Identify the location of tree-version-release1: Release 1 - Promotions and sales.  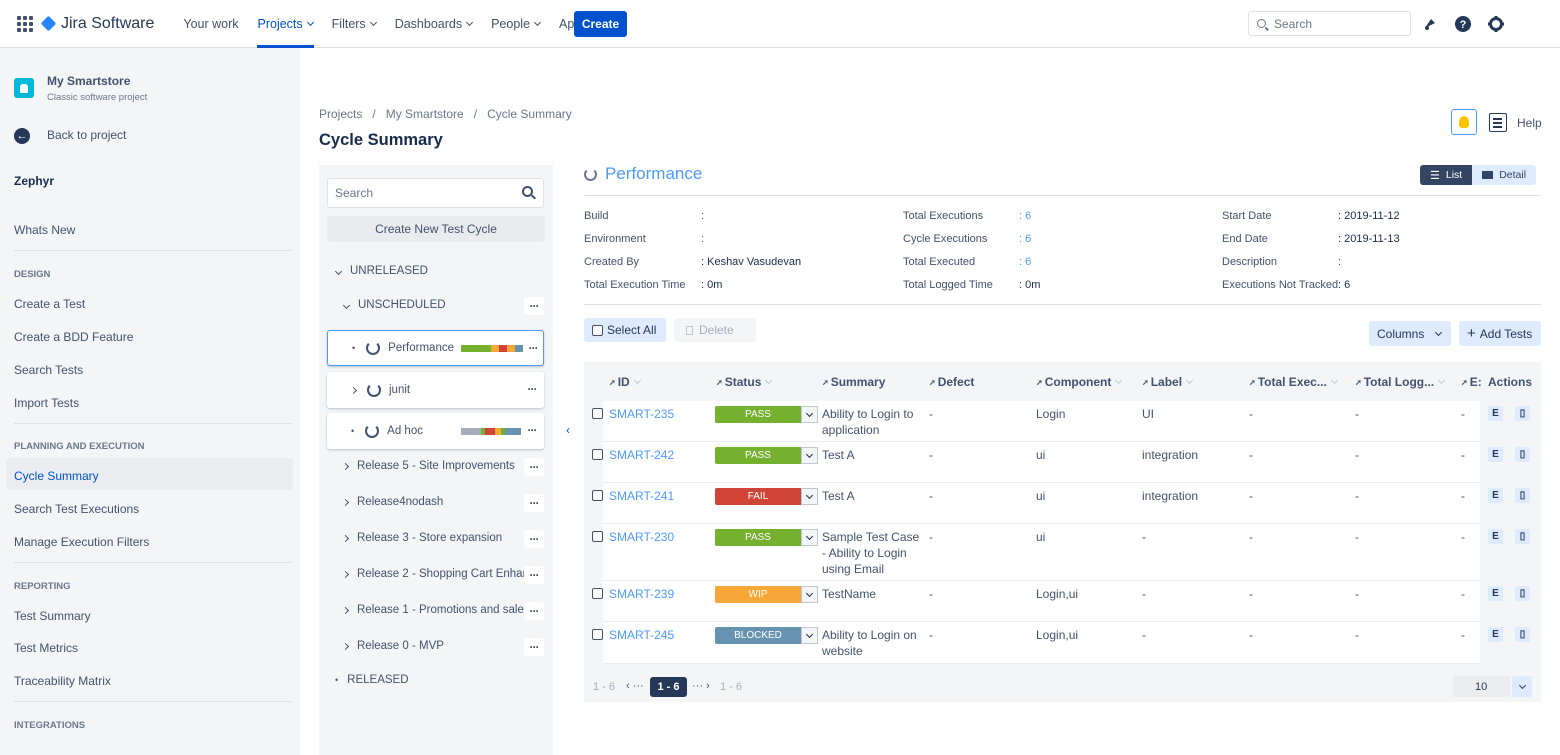
(435, 610).